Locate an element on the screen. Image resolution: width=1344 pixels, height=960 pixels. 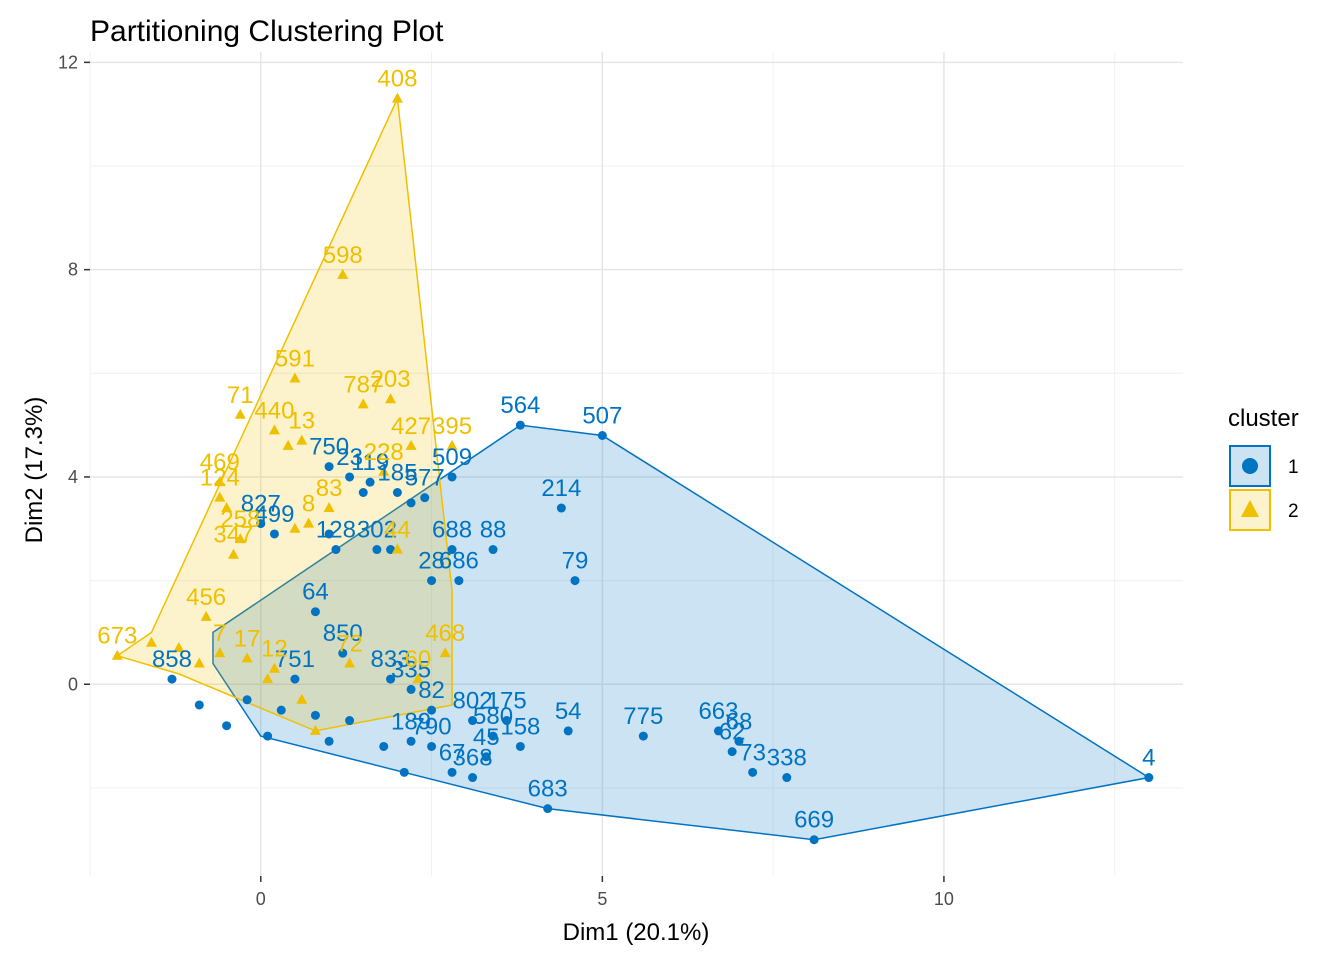
legend-title: cluster is located at coordinates (1263, 418).